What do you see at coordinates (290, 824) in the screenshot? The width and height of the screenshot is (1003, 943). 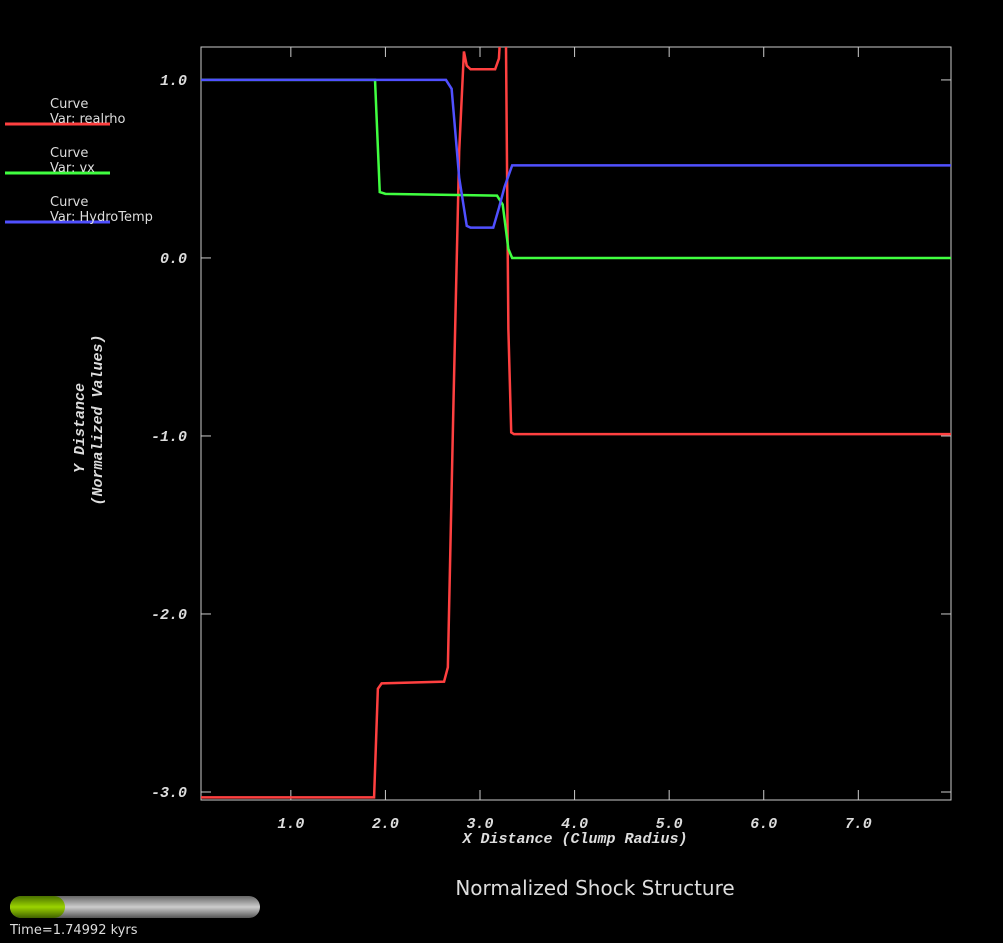 I see `x-tick-label: 1.0` at bounding box center [290, 824].